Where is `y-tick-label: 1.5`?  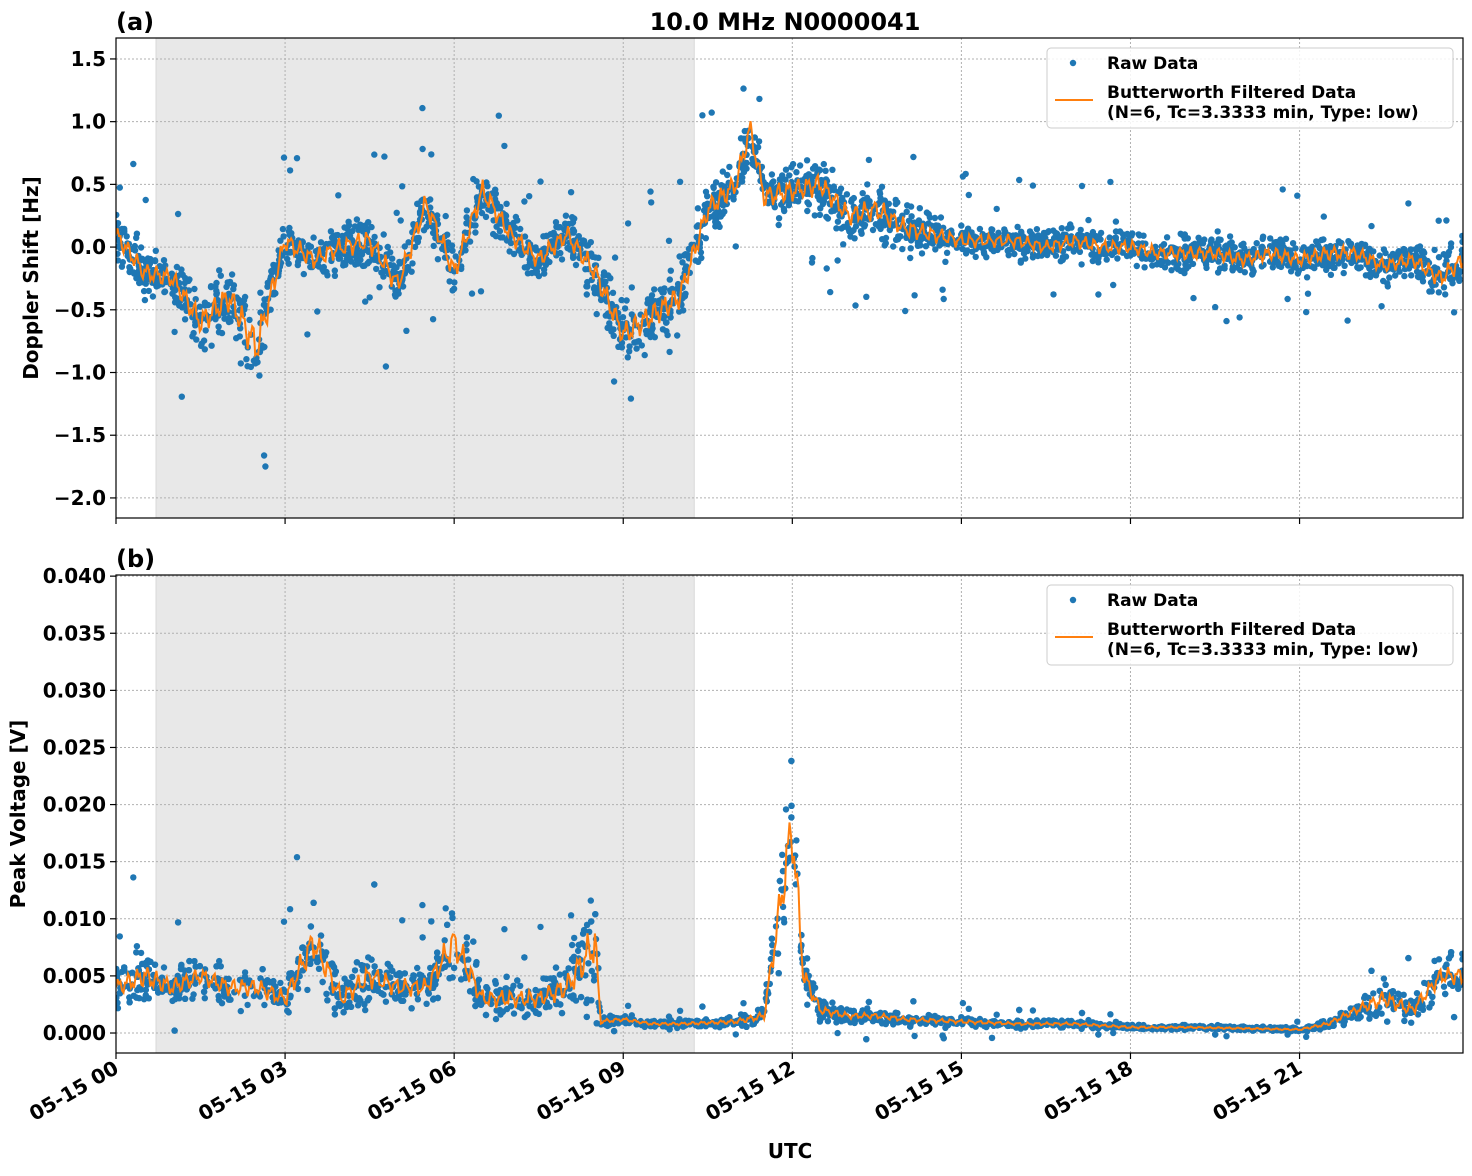
y-tick-label: 1.5 is located at coordinates (88, 59).